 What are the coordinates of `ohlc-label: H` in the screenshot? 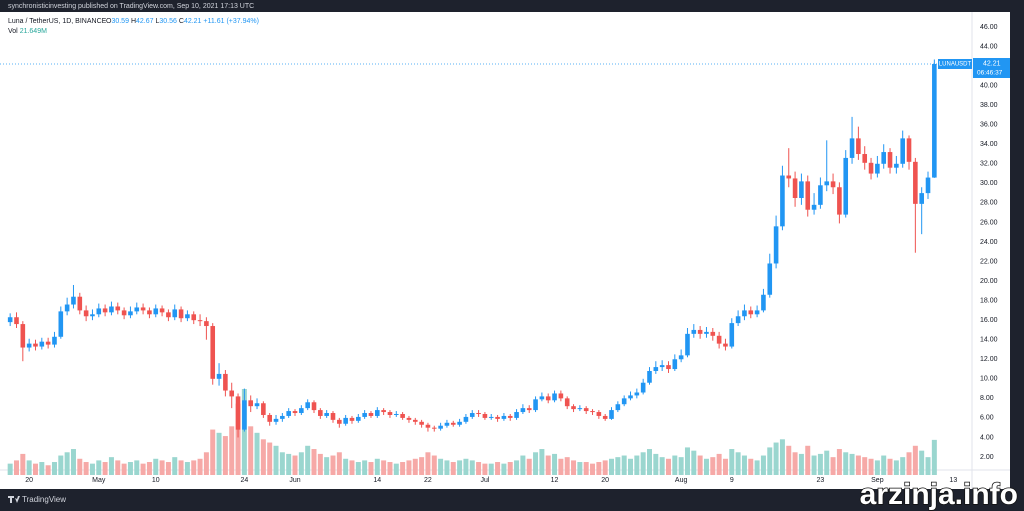 It's located at (133, 21).